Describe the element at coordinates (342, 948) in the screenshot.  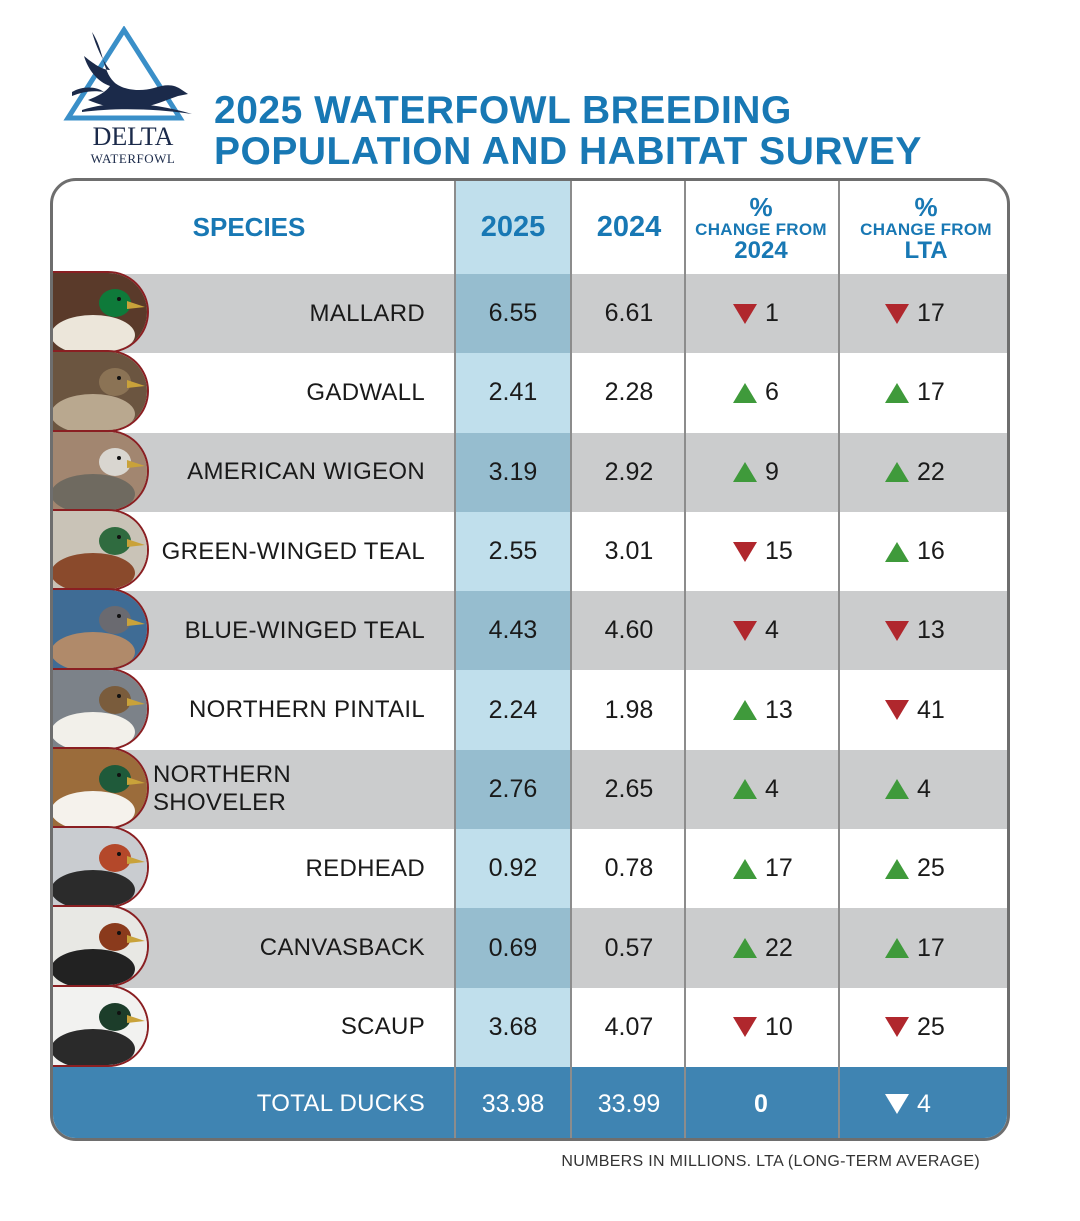
I see `species-label: CANVASBACK` at that location.